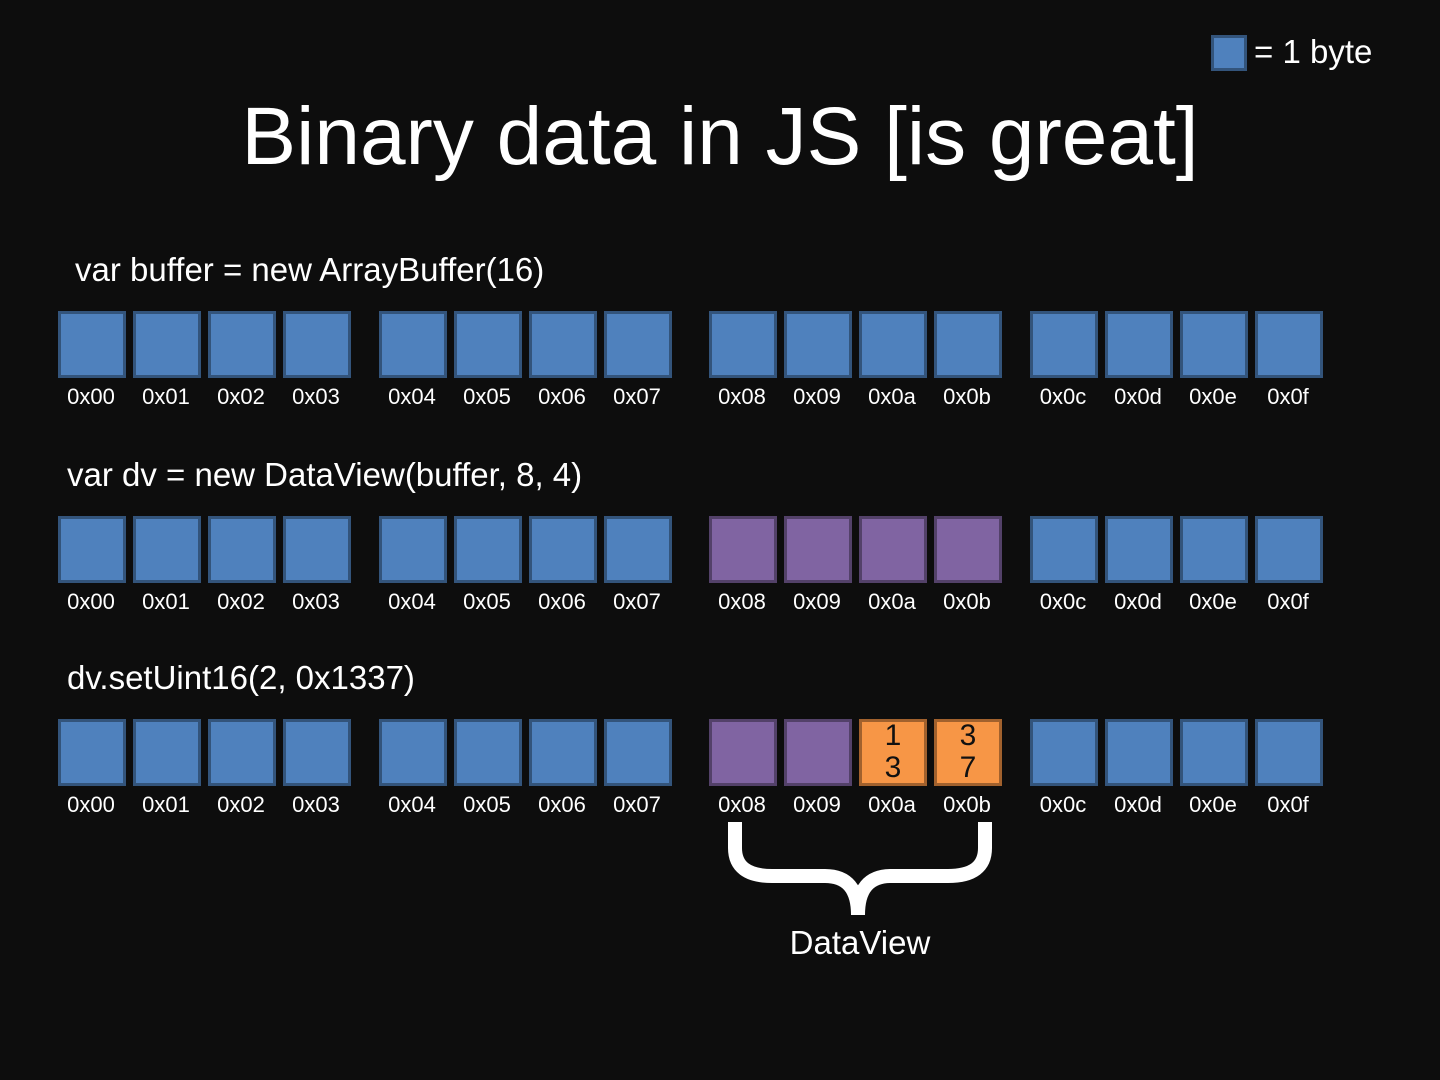 The height and width of the screenshot is (1080, 1440). What do you see at coordinates (310, 269) in the screenshot?
I see `code-label: var buffer = new ArrayBuffer(16)` at bounding box center [310, 269].